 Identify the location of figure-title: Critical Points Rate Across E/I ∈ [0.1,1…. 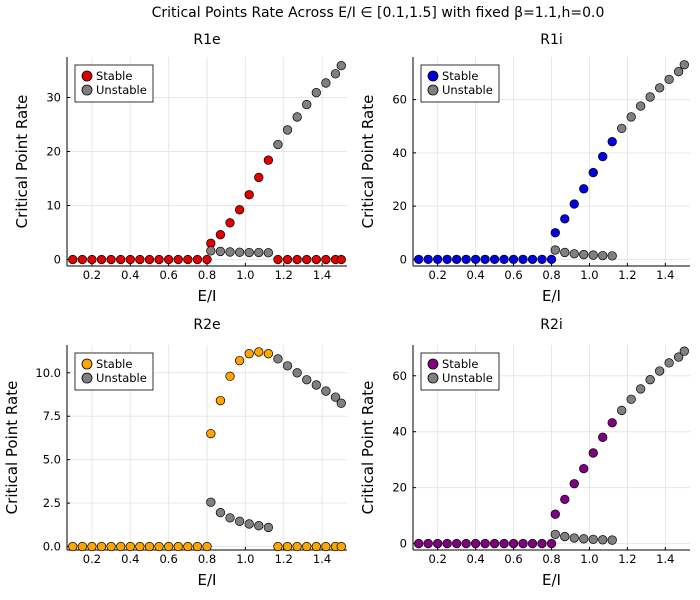
(378, 13).